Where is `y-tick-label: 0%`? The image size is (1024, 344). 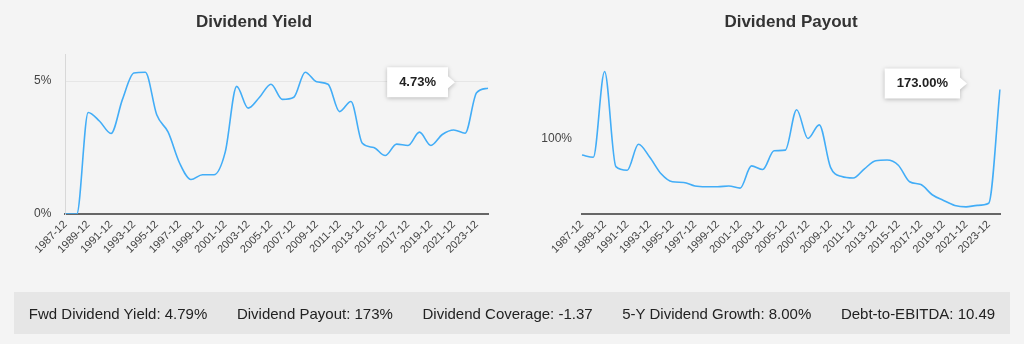
y-tick-label: 0% is located at coordinates (43, 213).